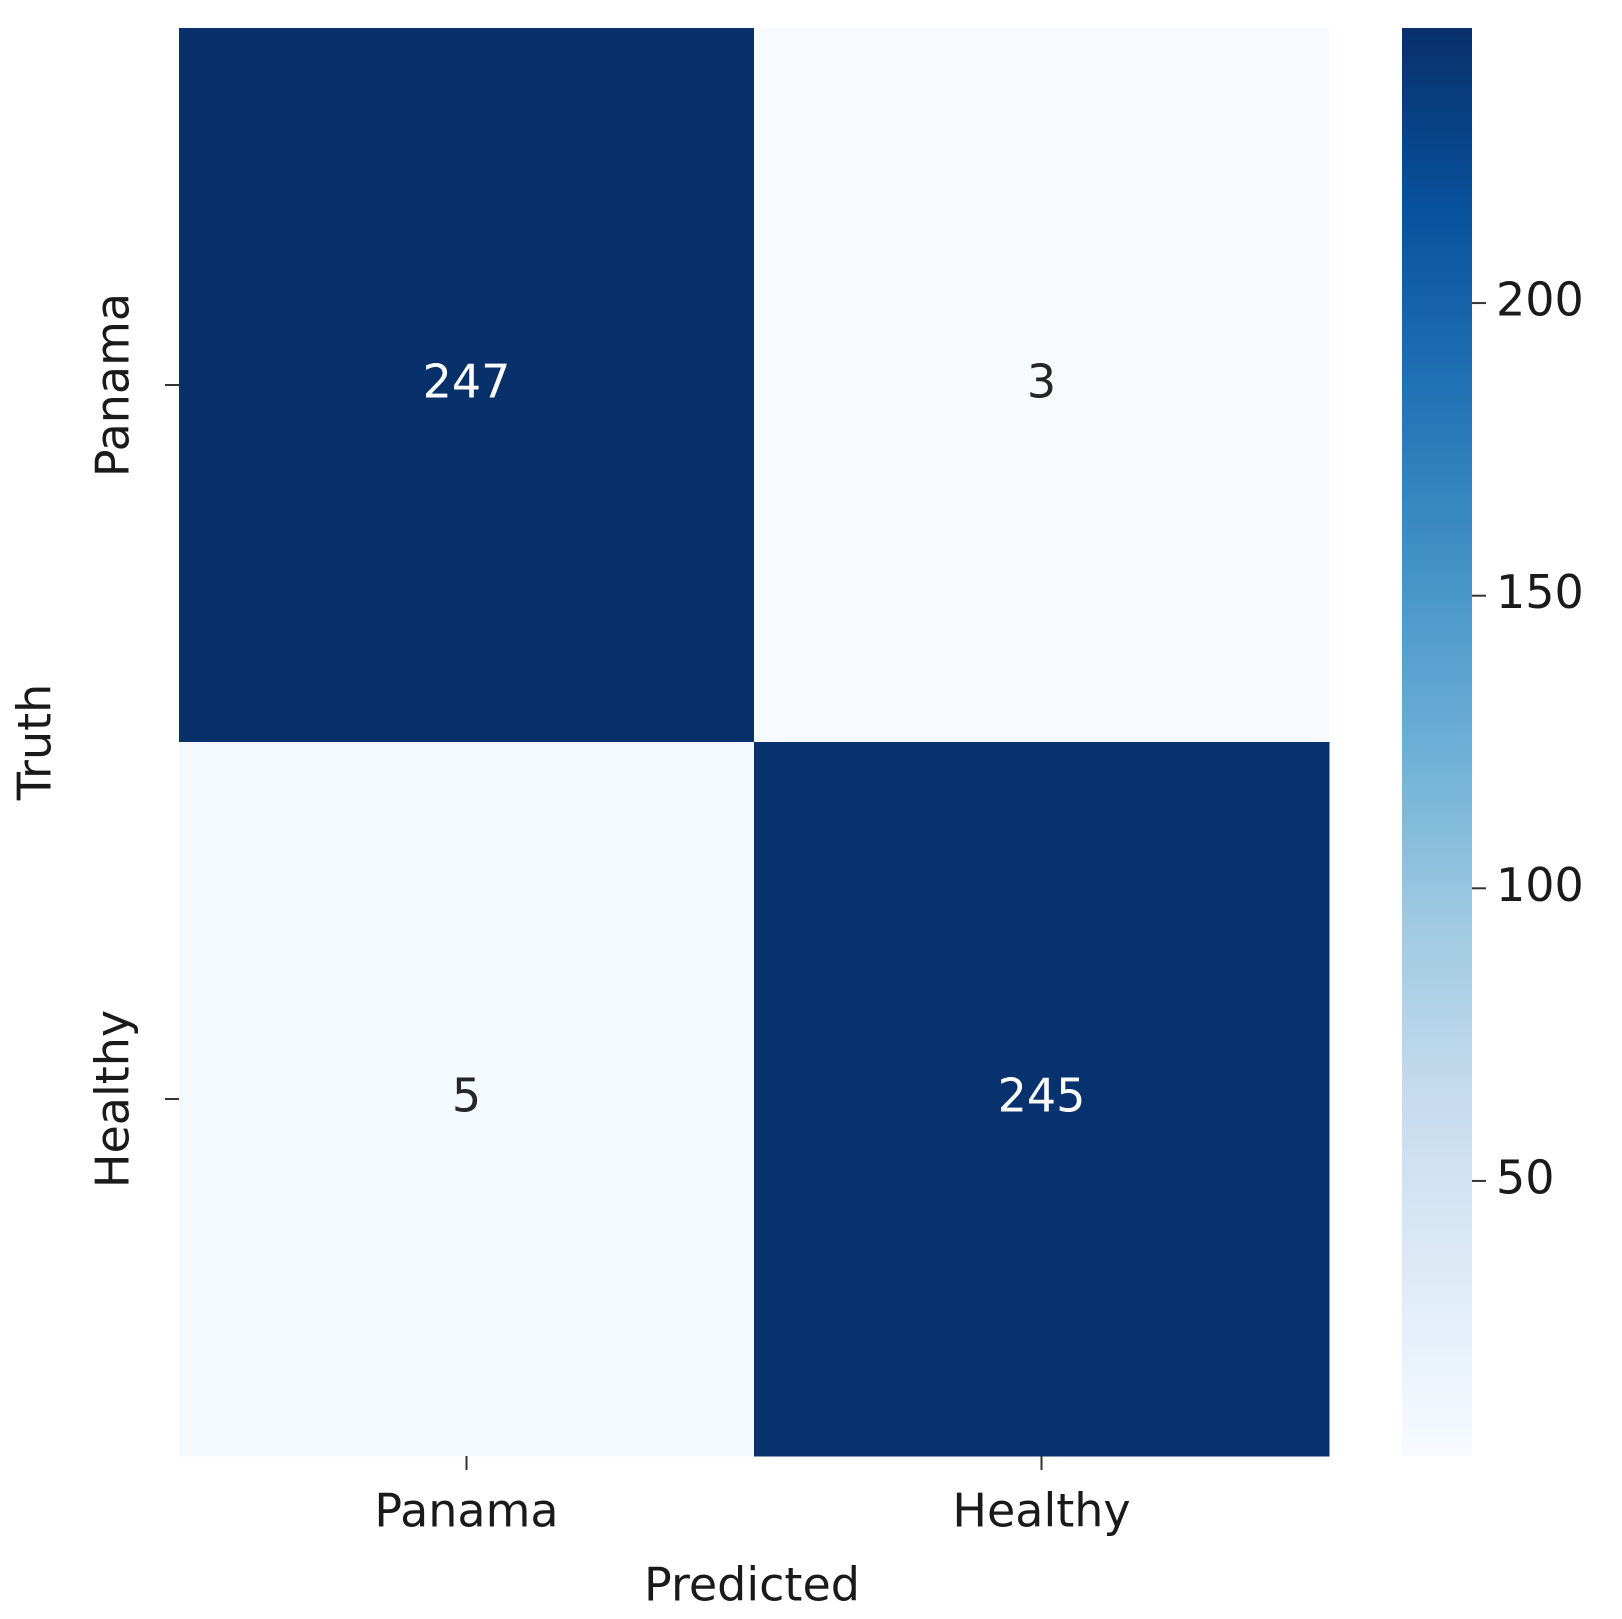 Image resolution: width=1622 pixels, height=1619 pixels. I want to click on colorbar-tick-label: 150, so click(1540, 592).